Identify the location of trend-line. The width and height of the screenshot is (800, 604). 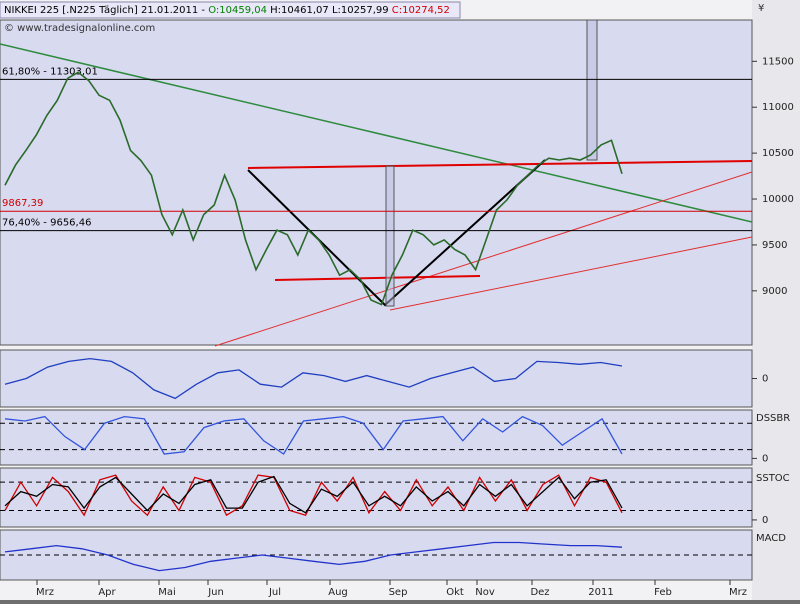
(571, 273).